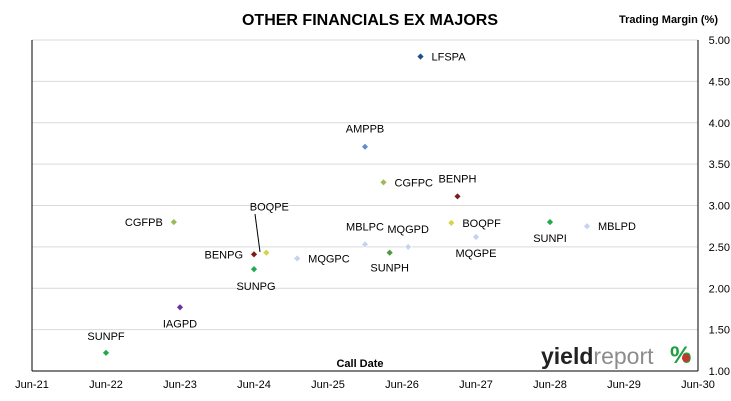 Image resolution: width=731 pixels, height=401 pixels. Describe the element at coordinates (451, 222) in the screenshot. I see `point-boqpf` at that location.